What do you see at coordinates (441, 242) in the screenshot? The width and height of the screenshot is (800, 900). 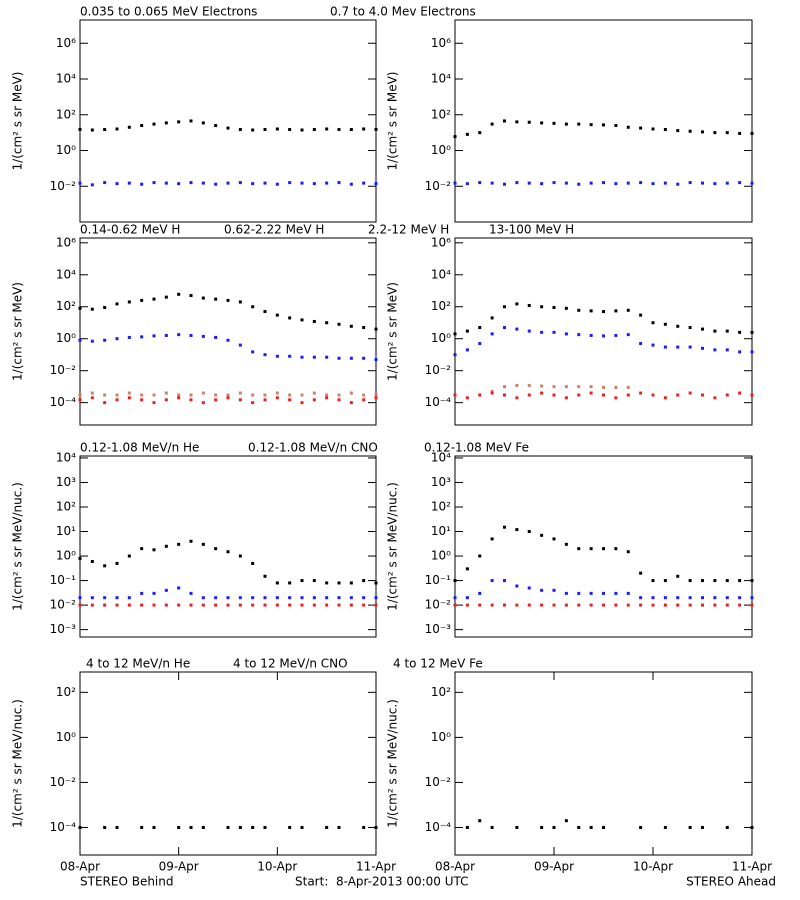 I see `y-tick-label: 10⁶` at bounding box center [441, 242].